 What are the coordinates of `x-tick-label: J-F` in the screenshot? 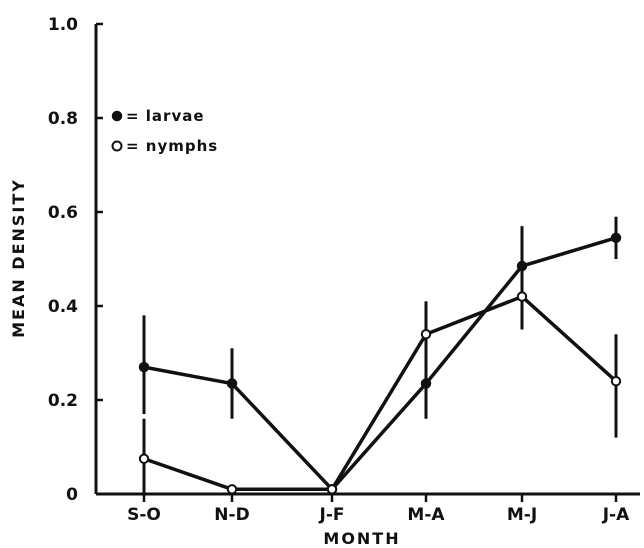 It's located at (332, 515).